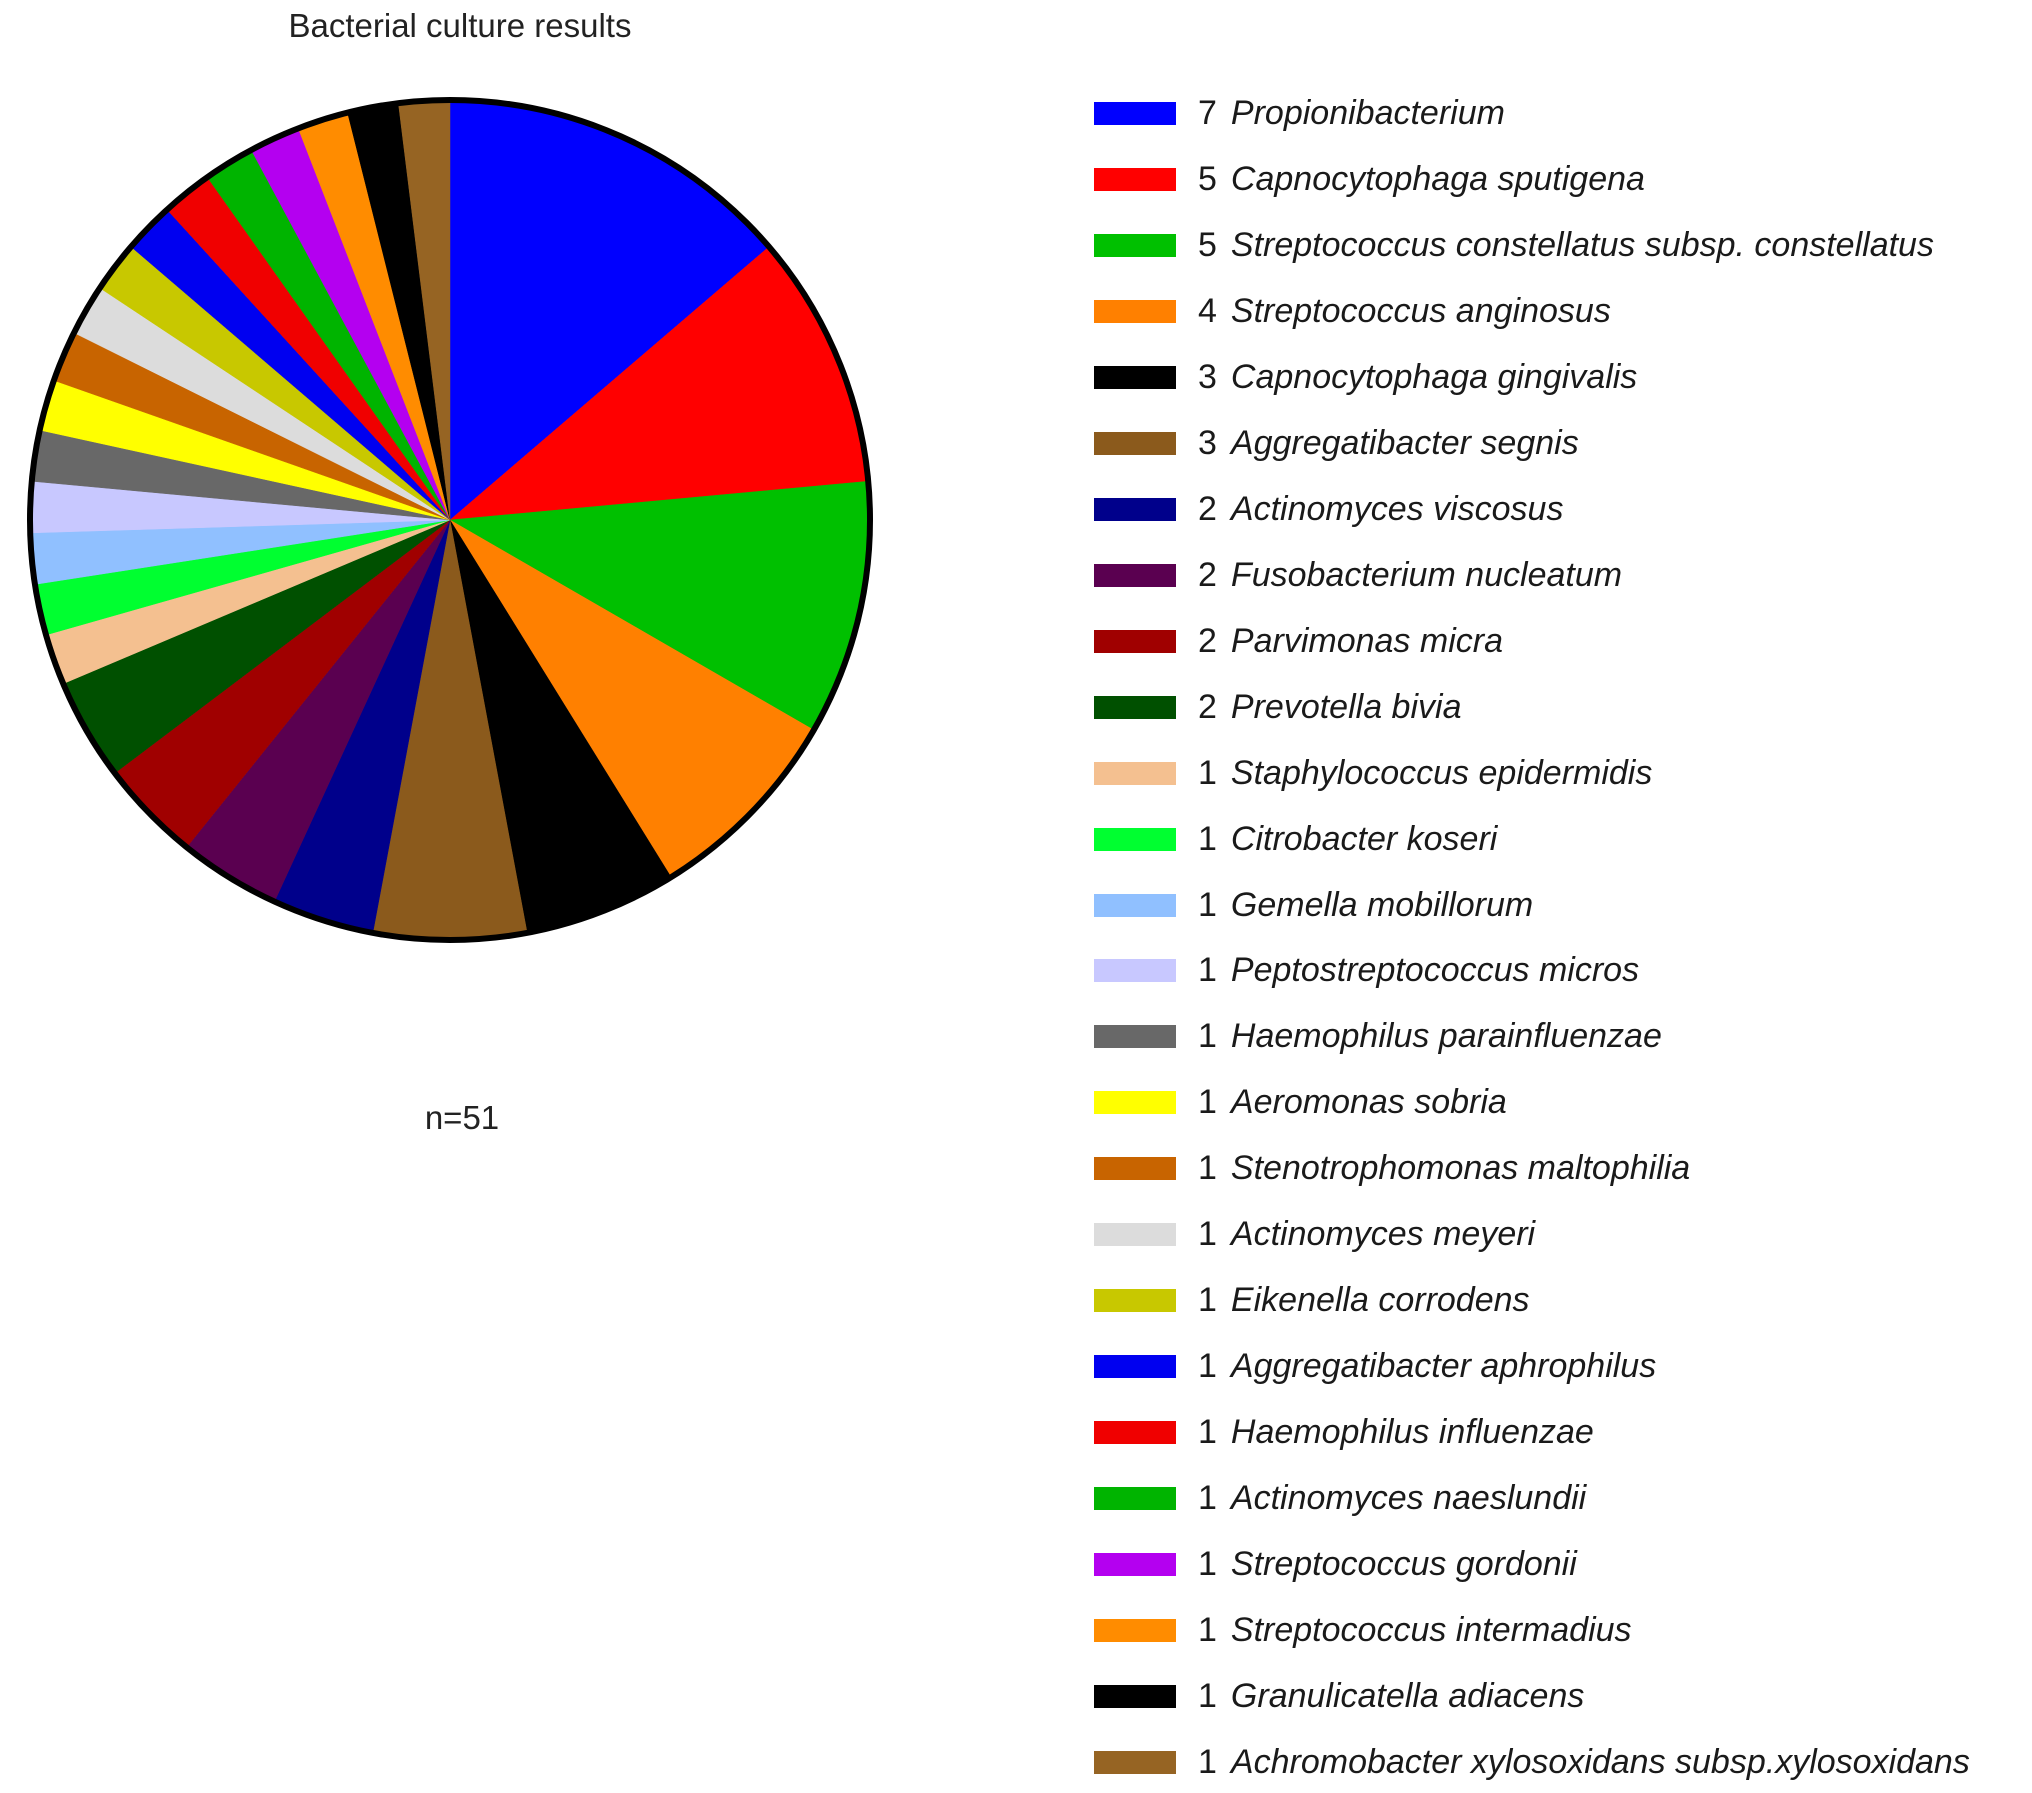  Describe the element at coordinates (1412, 1432) in the screenshot. I see `legend-label: Haemophilus influenzae` at that location.